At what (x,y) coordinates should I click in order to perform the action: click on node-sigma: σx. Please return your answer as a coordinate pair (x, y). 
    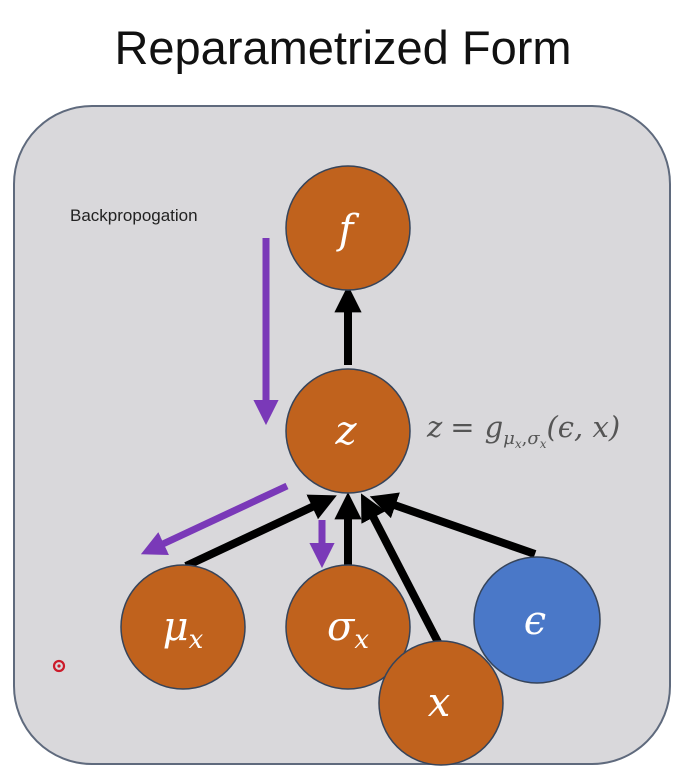
    Looking at the image, I should click on (348, 627).